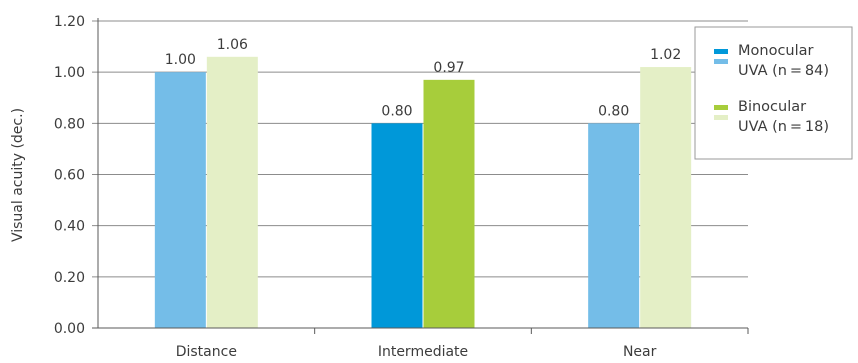 The width and height of the screenshot is (858, 363). I want to click on x-tick-label: Distance, so click(206, 352).